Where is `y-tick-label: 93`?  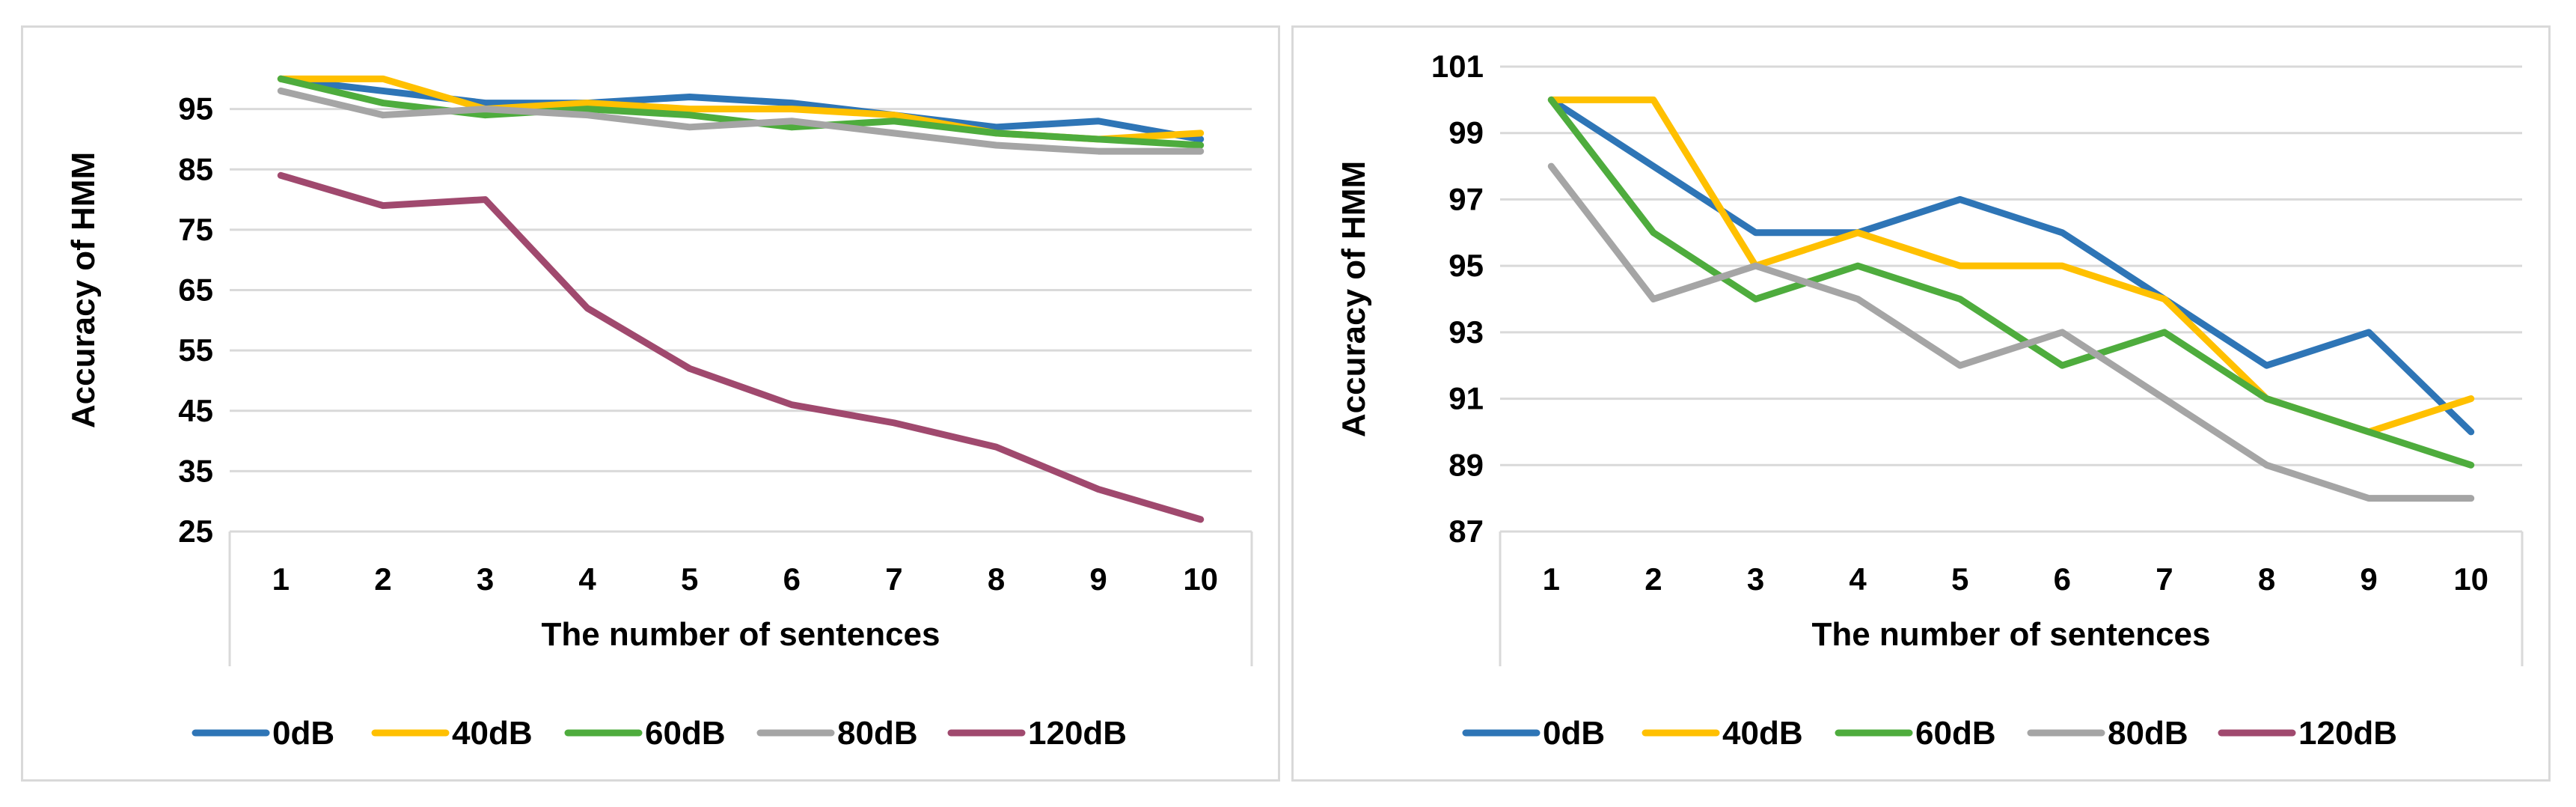
y-tick-label: 93 is located at coordinates (1466, 332).